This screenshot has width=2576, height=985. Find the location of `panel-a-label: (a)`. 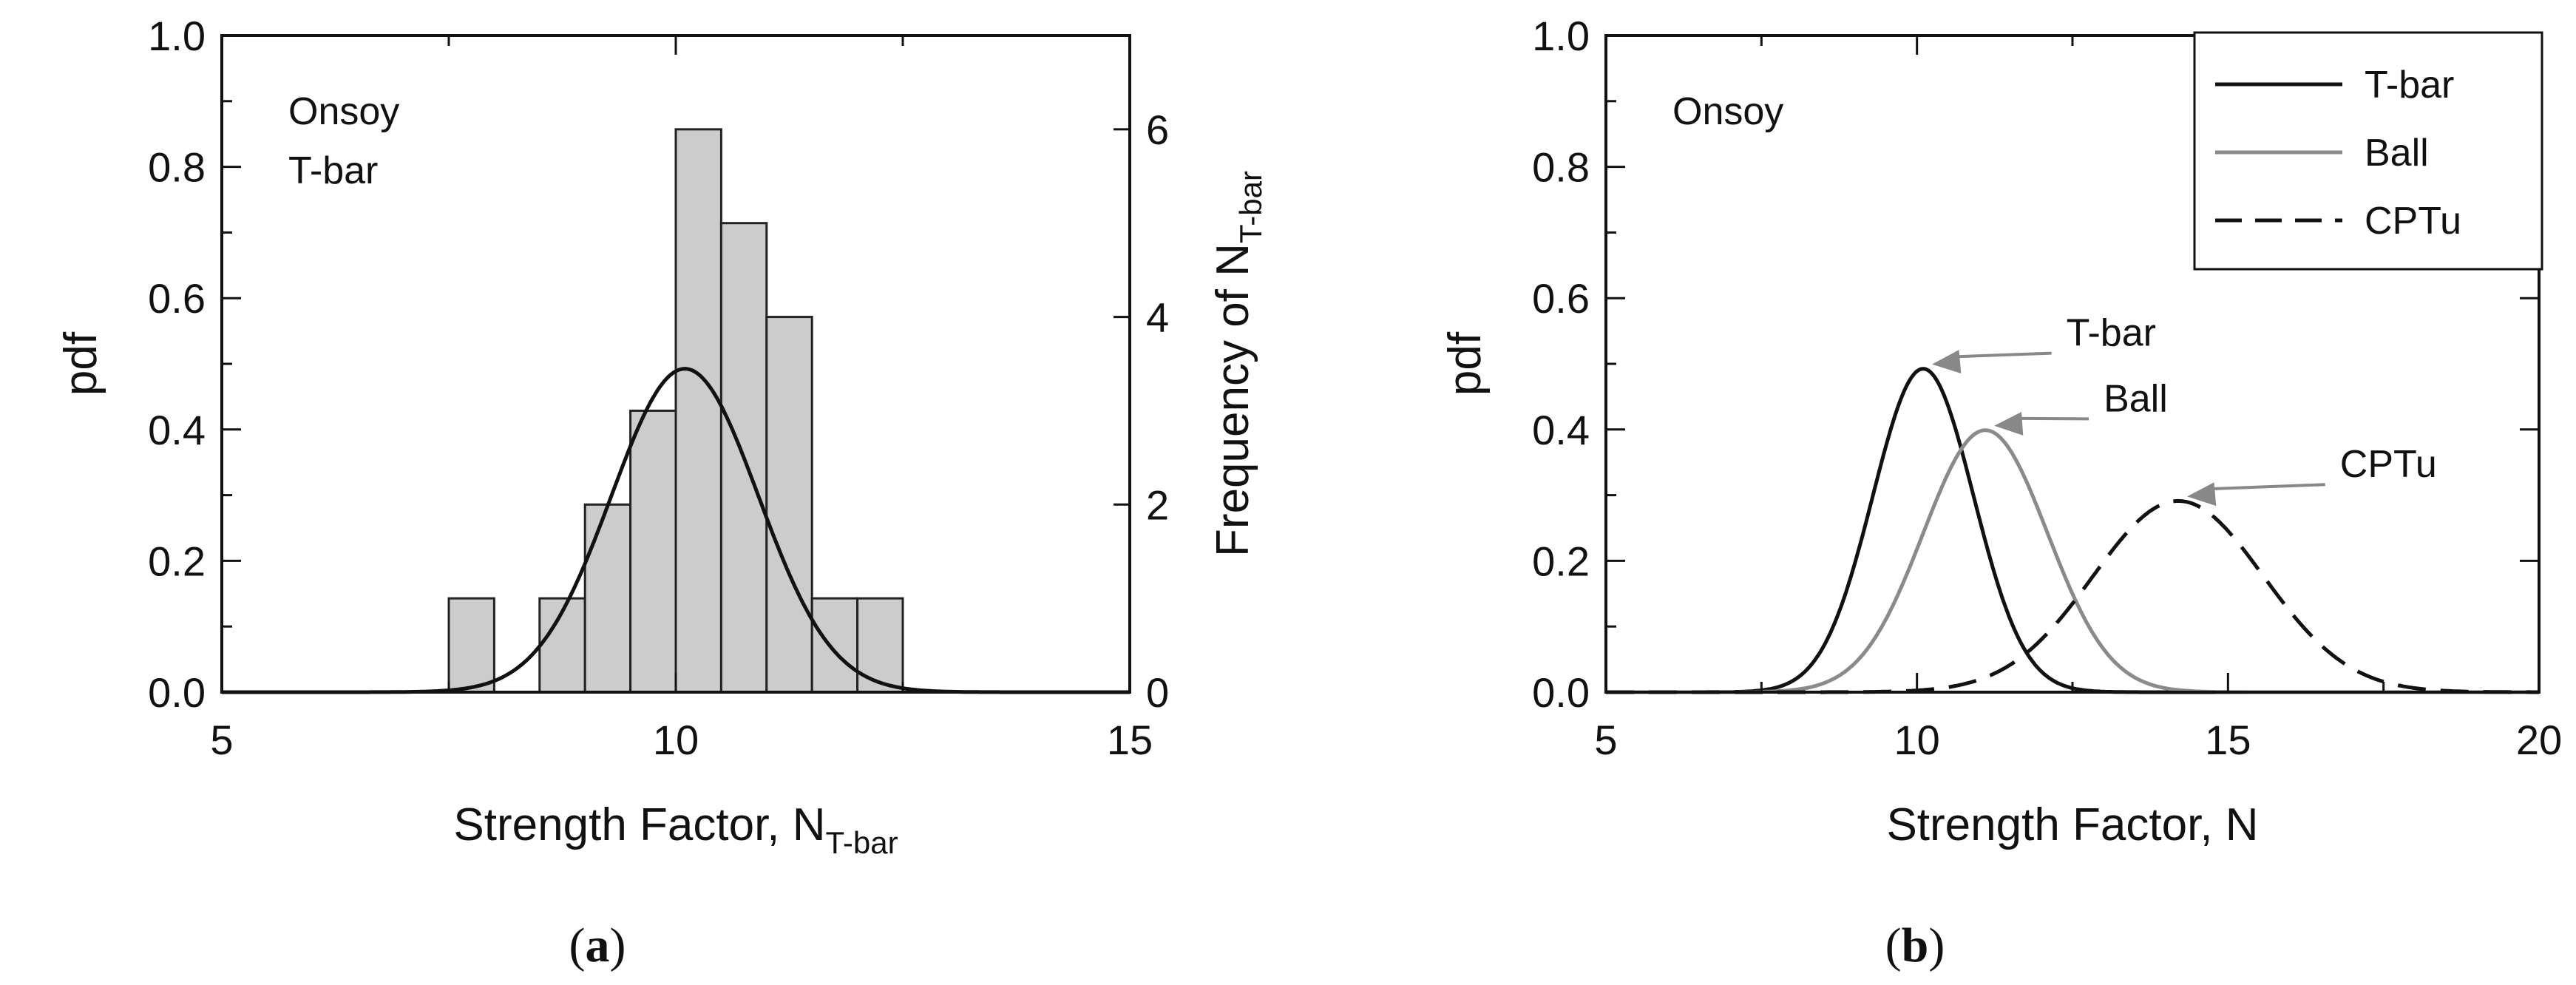

panel-a-label: (a) is located at coordinates (597, 945).